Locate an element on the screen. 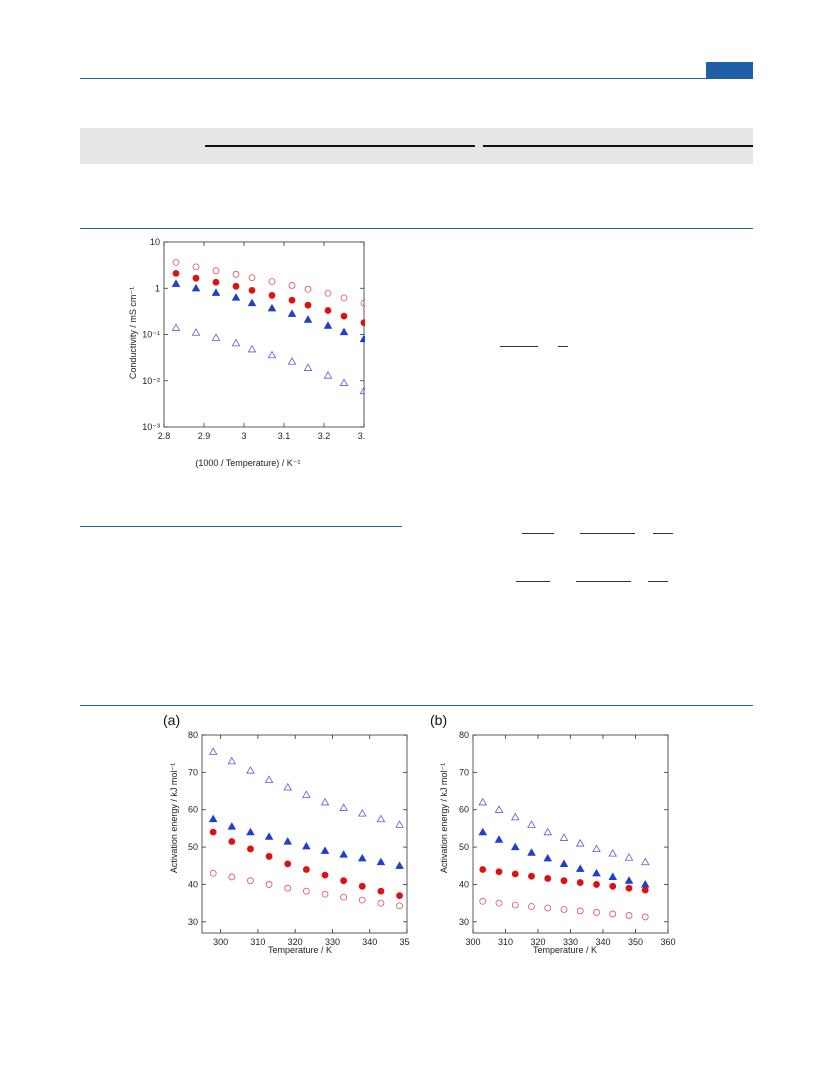 This screenshot has height=1091, width=833. chart-a-y-tick-label: 80 is located at coordinates (193, 735).